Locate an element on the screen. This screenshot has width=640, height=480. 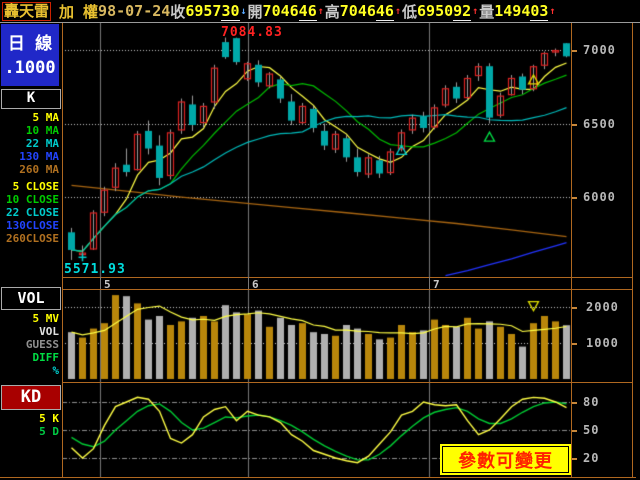
close-legend-item: 5 CLOSE is located at coordinates (35, 186).